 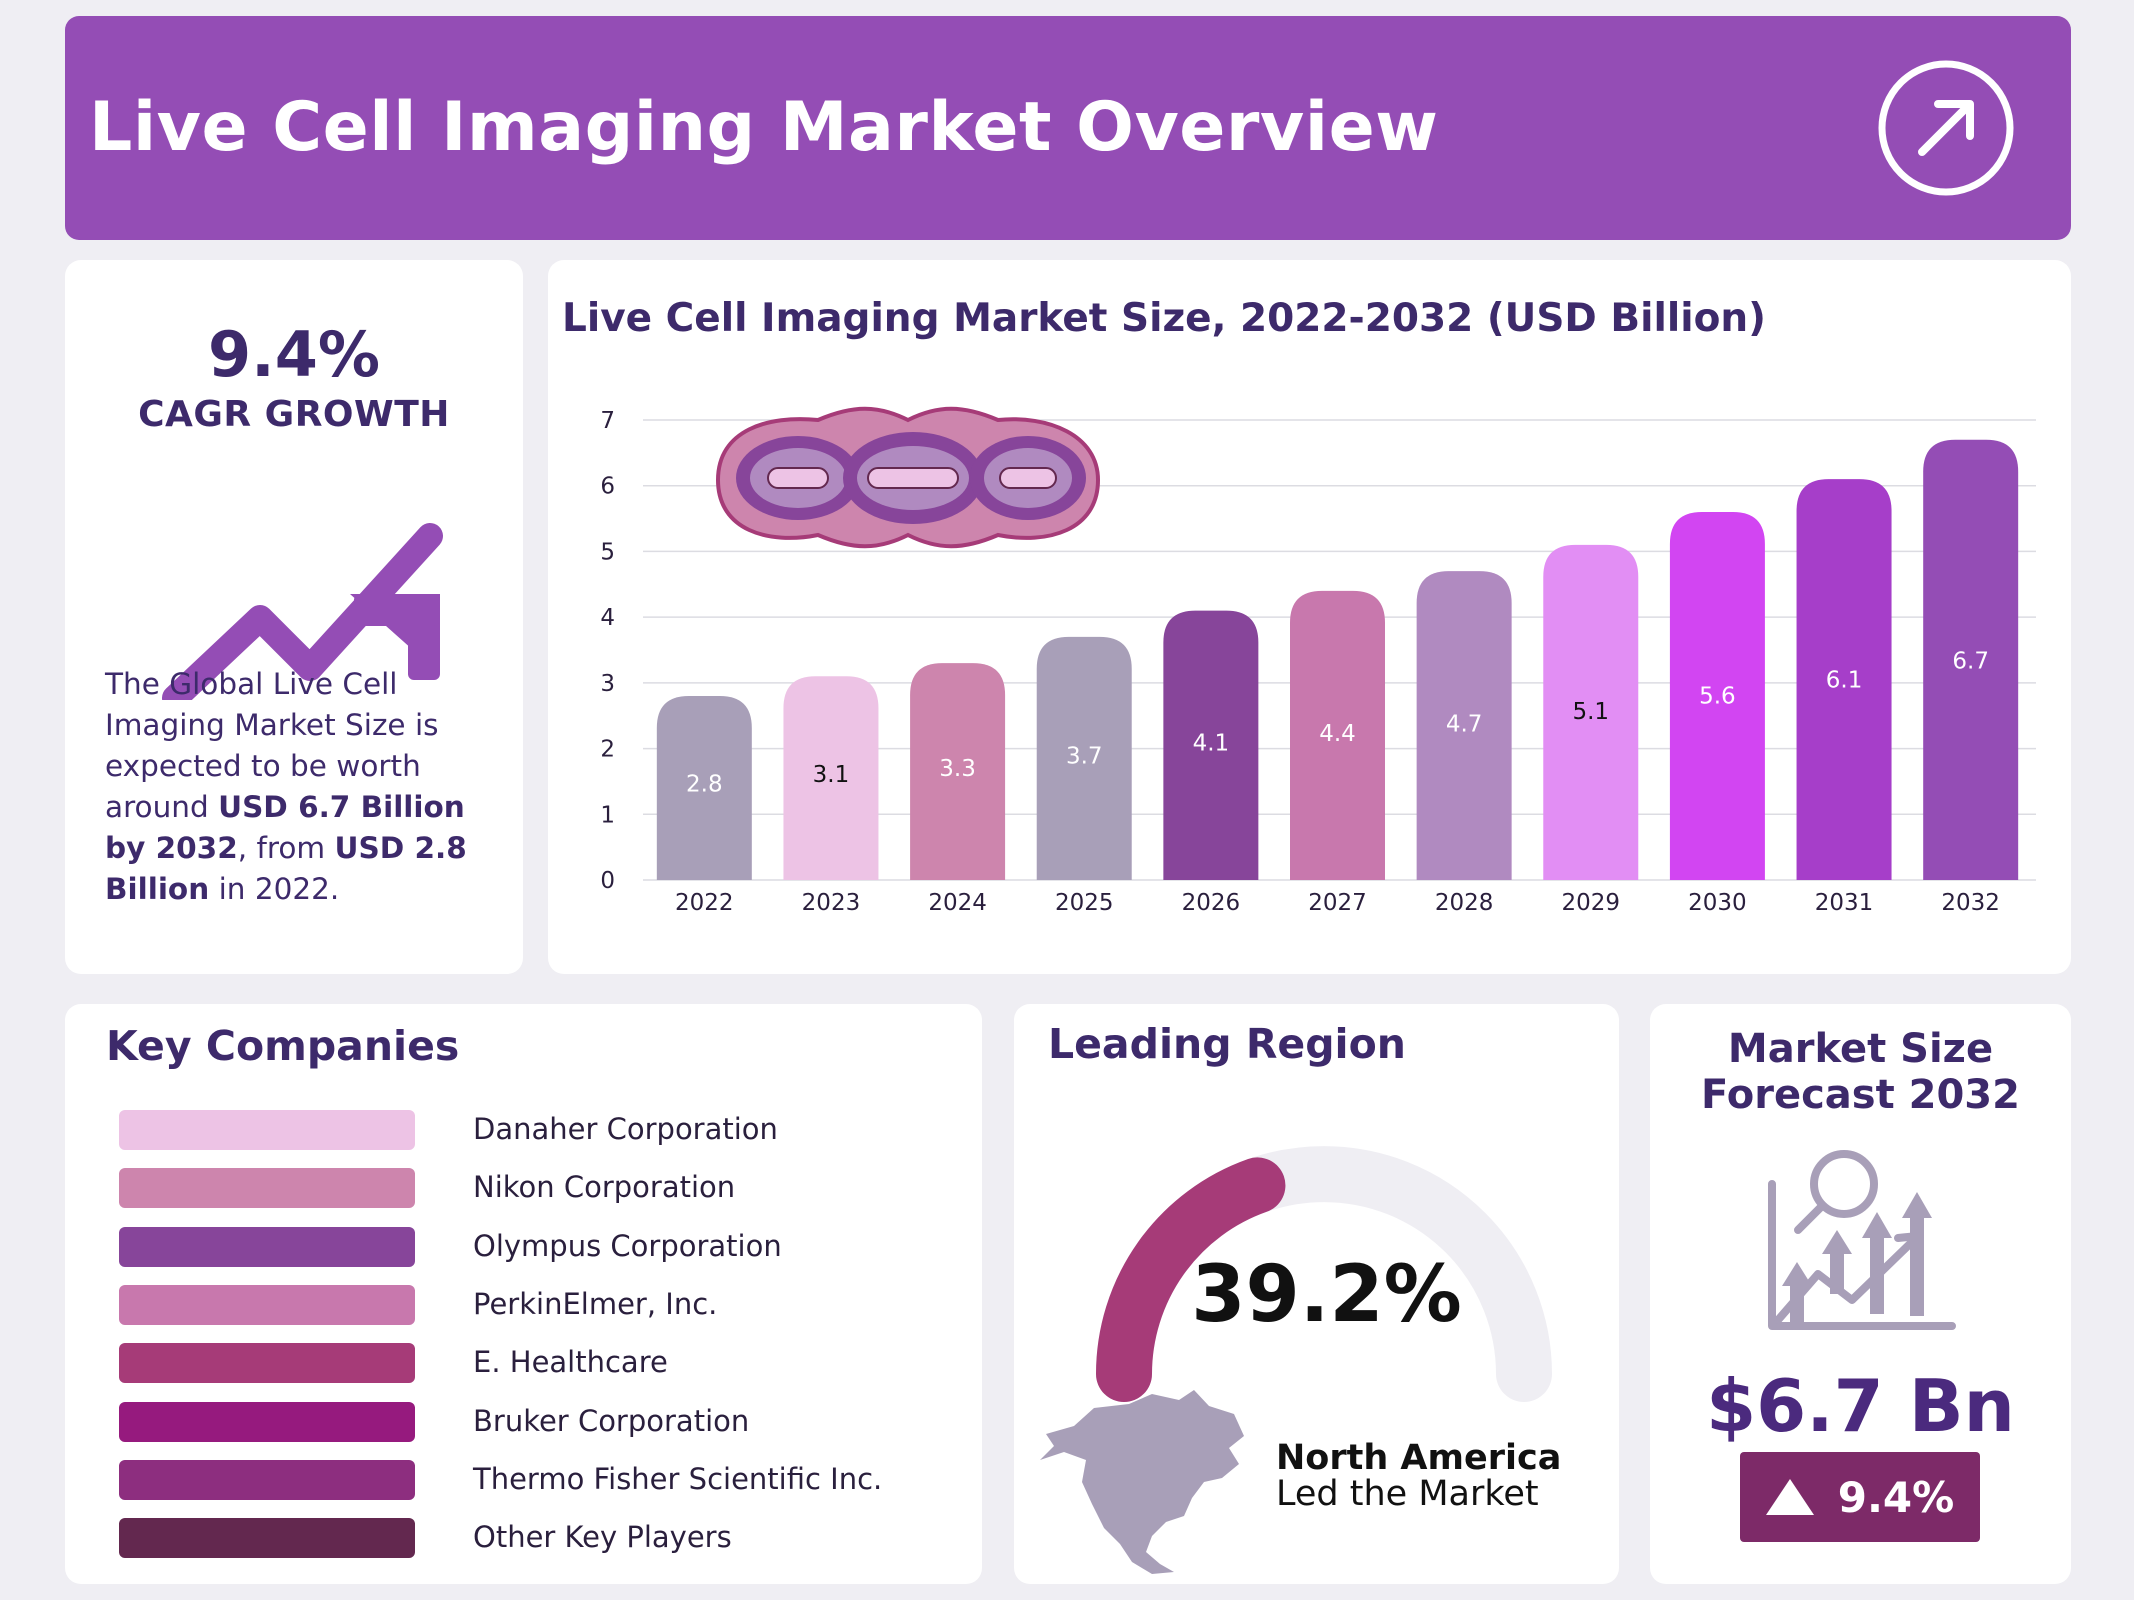 I want to click on page-title: Live Cell Imaging Market Overview, so click(x=764, y=127).